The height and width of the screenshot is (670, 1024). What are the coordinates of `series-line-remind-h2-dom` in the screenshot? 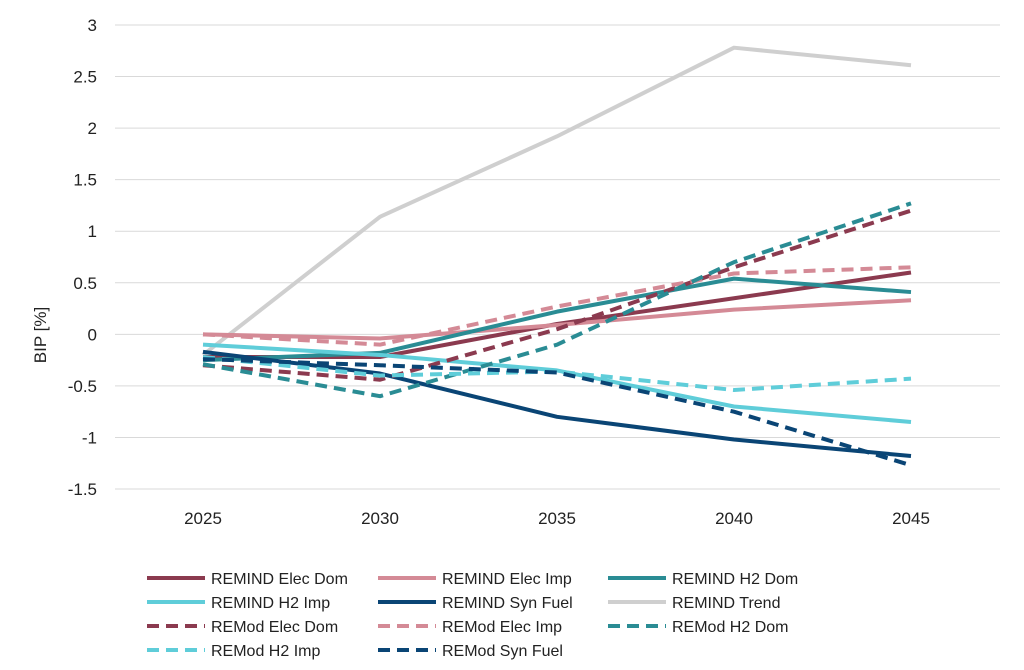 It's located at (557, 319).